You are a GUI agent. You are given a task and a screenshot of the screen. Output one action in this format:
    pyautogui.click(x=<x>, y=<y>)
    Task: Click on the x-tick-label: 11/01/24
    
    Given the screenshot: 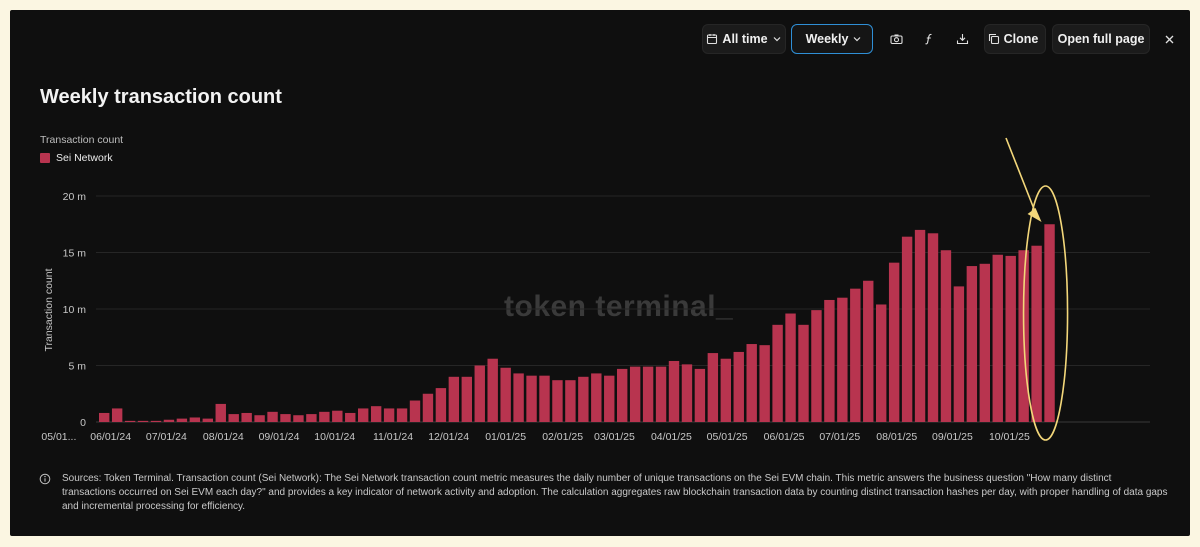 What is the action you would take?
    pyautogui.click(x=393, y=437)
    